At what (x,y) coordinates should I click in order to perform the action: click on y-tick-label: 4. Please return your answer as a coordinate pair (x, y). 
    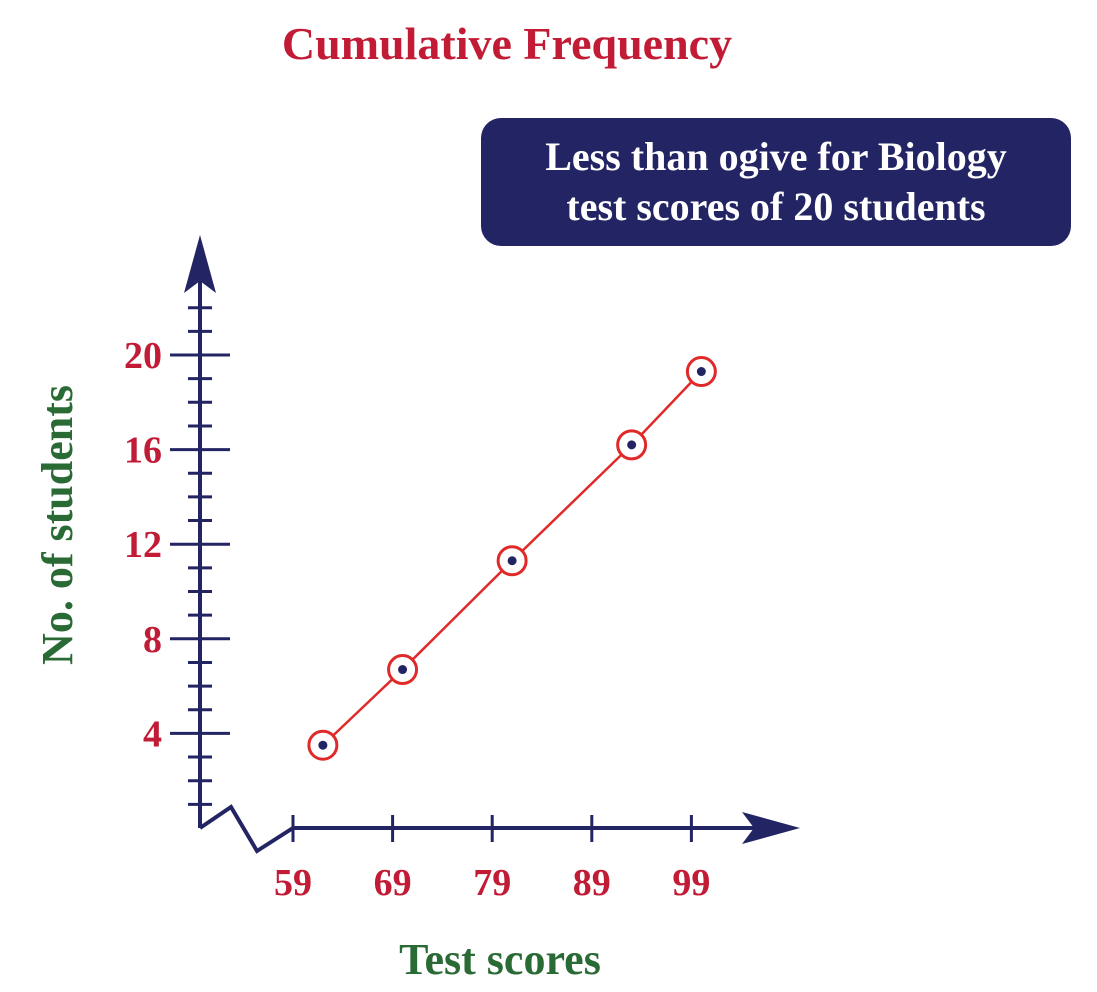
    Looking at the image, I should click on (152, 734).